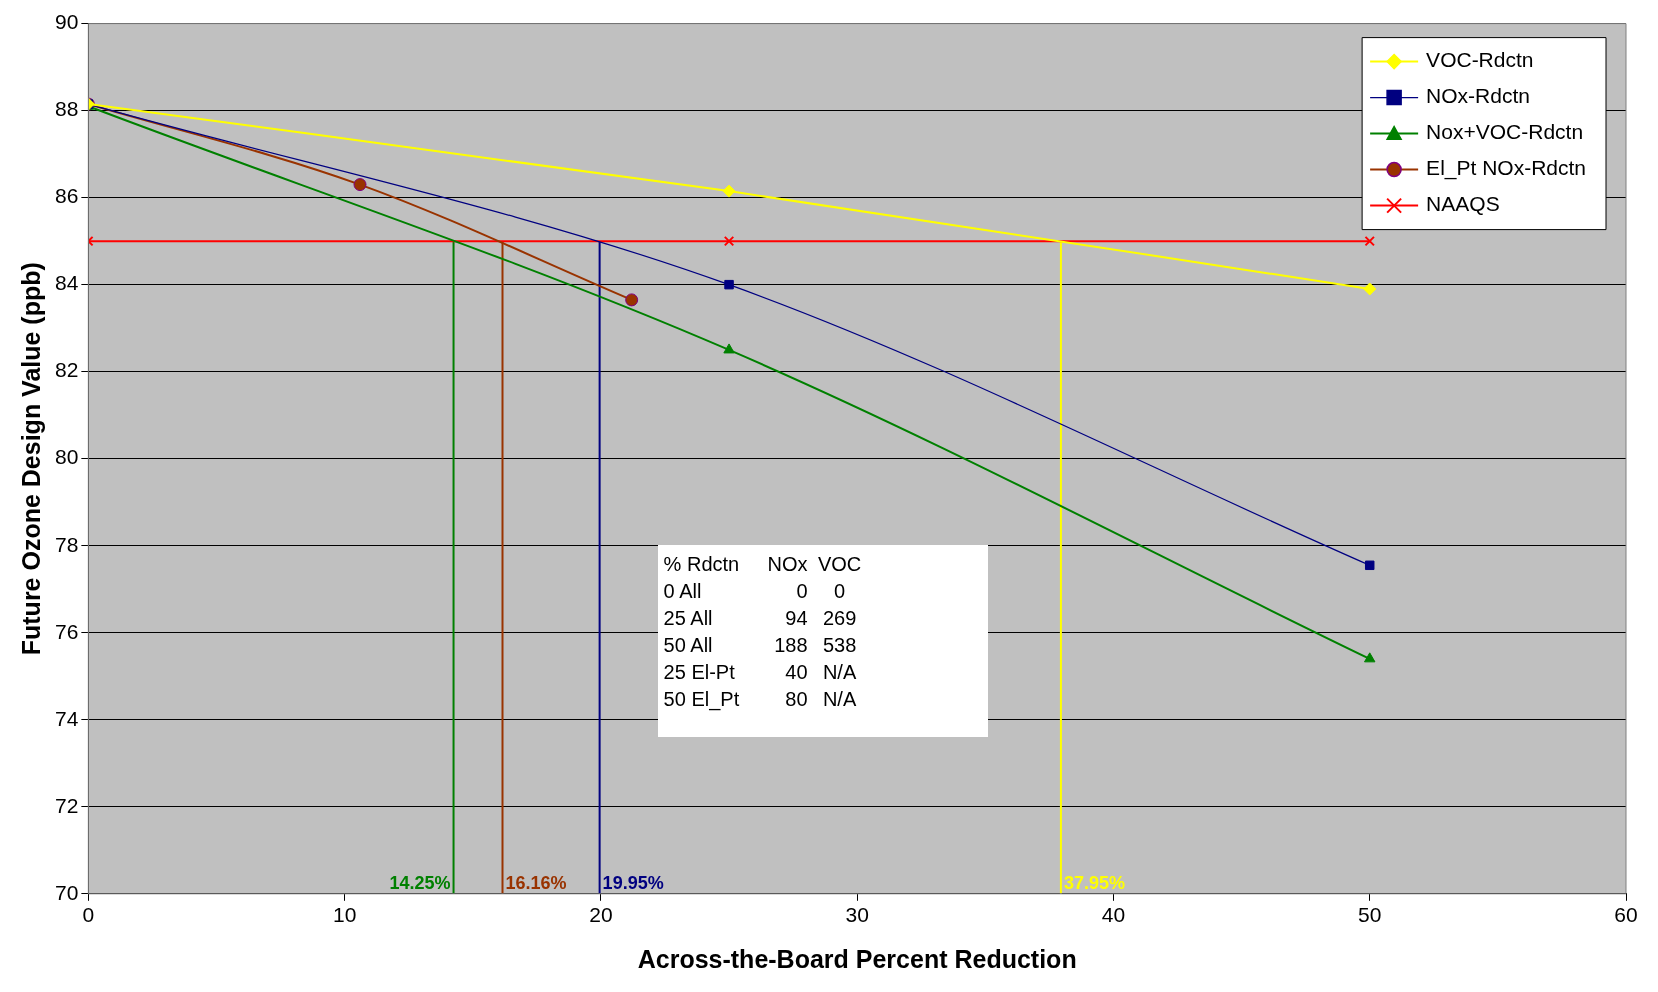 This screenshot has height=992, width=1658. Describe the element at coordinates (1463, 204) in the screenshot. I see `legend-label: NAAQS` at that location.